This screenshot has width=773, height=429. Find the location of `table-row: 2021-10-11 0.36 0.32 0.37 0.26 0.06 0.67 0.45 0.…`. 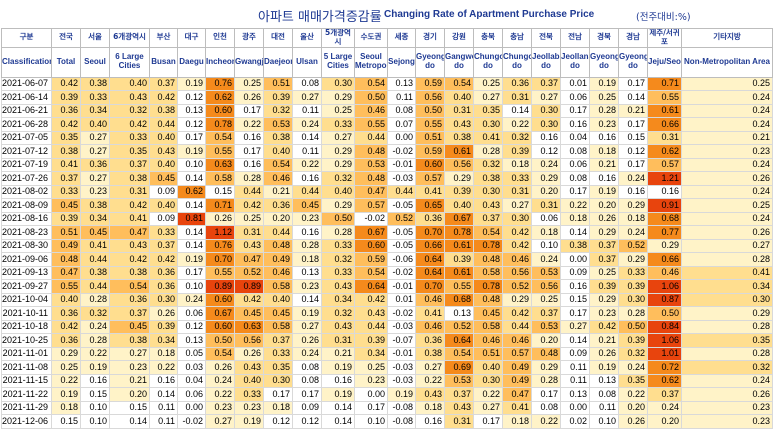

table-row: 2021-10-11 0.36 0.32 0.37 0.26 0.06 0.67 0.45 0.… is located at coordinates (387, 313).